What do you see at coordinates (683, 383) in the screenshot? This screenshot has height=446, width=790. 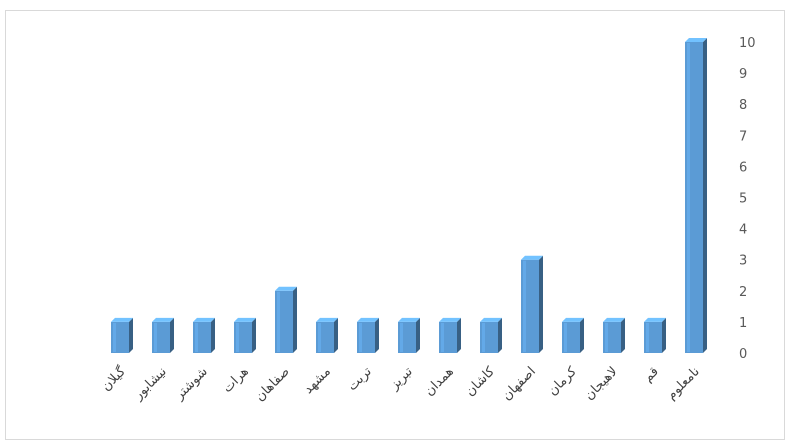 I see `x-tick-label: نامعلوم` at bounding box center [683, 383].